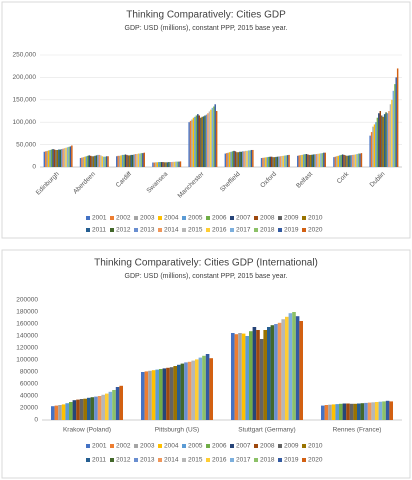 The height and width of the screenshot is (480, 412). I want to click on legend-label: 2001, so click(99, 446).